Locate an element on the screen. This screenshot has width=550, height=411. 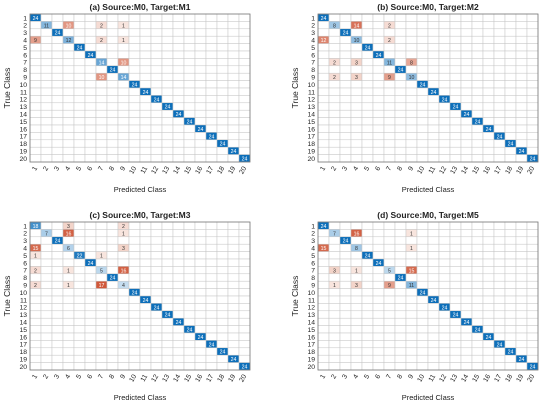
x-tick-label: 16 is located at coordinates (199, 170).